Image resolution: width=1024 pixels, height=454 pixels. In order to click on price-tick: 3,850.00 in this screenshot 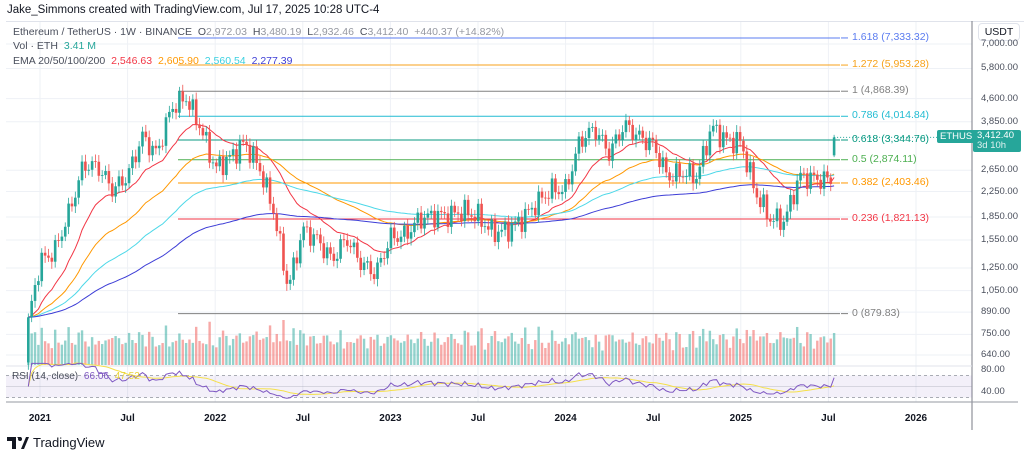, I will do `click(999, 121)`.